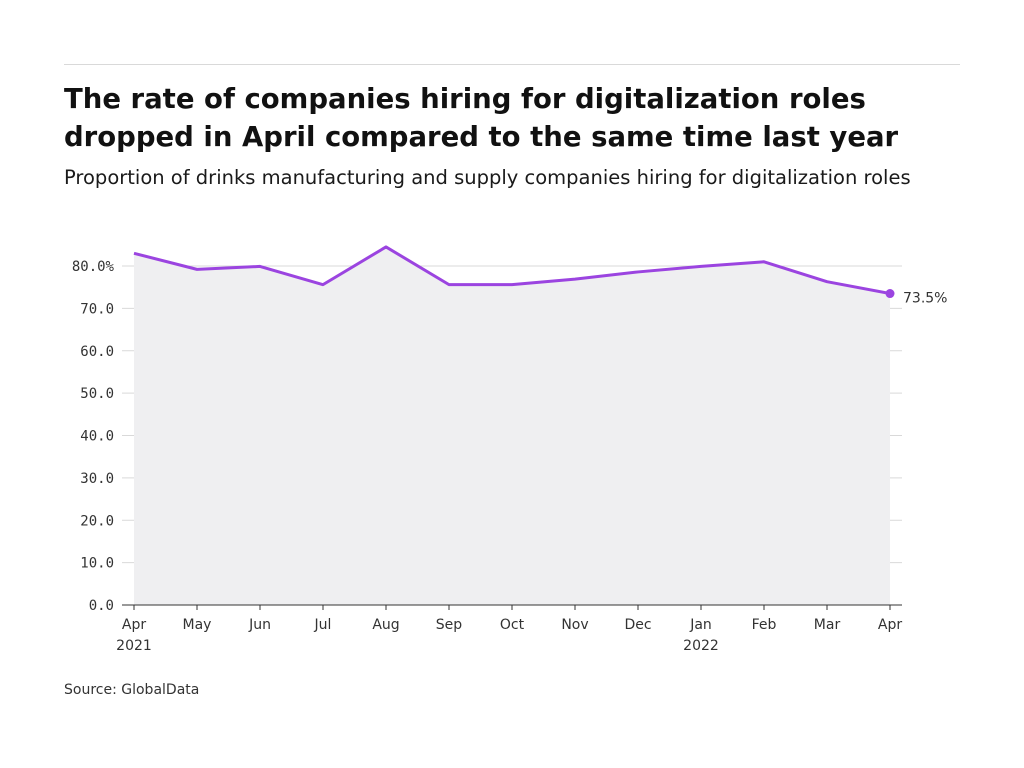 The width and height of the screenshot is (1024, 768). What do you see at coordinates (134, 646) in the screenshot?
I see `x-year-label: 2021` at bounding box center [134, 646].